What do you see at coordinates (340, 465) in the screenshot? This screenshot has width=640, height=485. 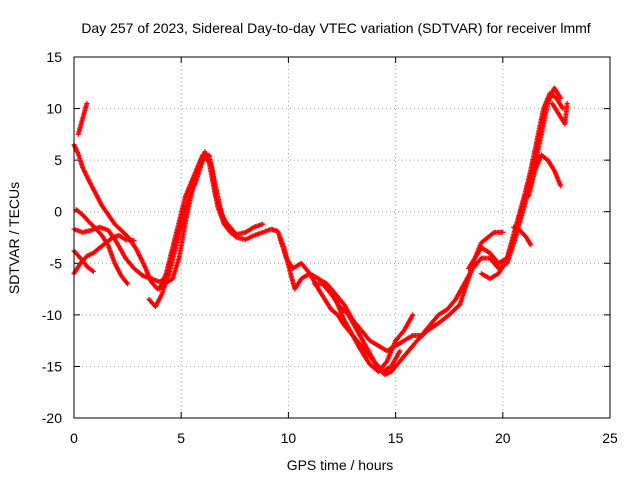 I see `x-axis-label: GPS time / hours` at bounding box center [340, 465].